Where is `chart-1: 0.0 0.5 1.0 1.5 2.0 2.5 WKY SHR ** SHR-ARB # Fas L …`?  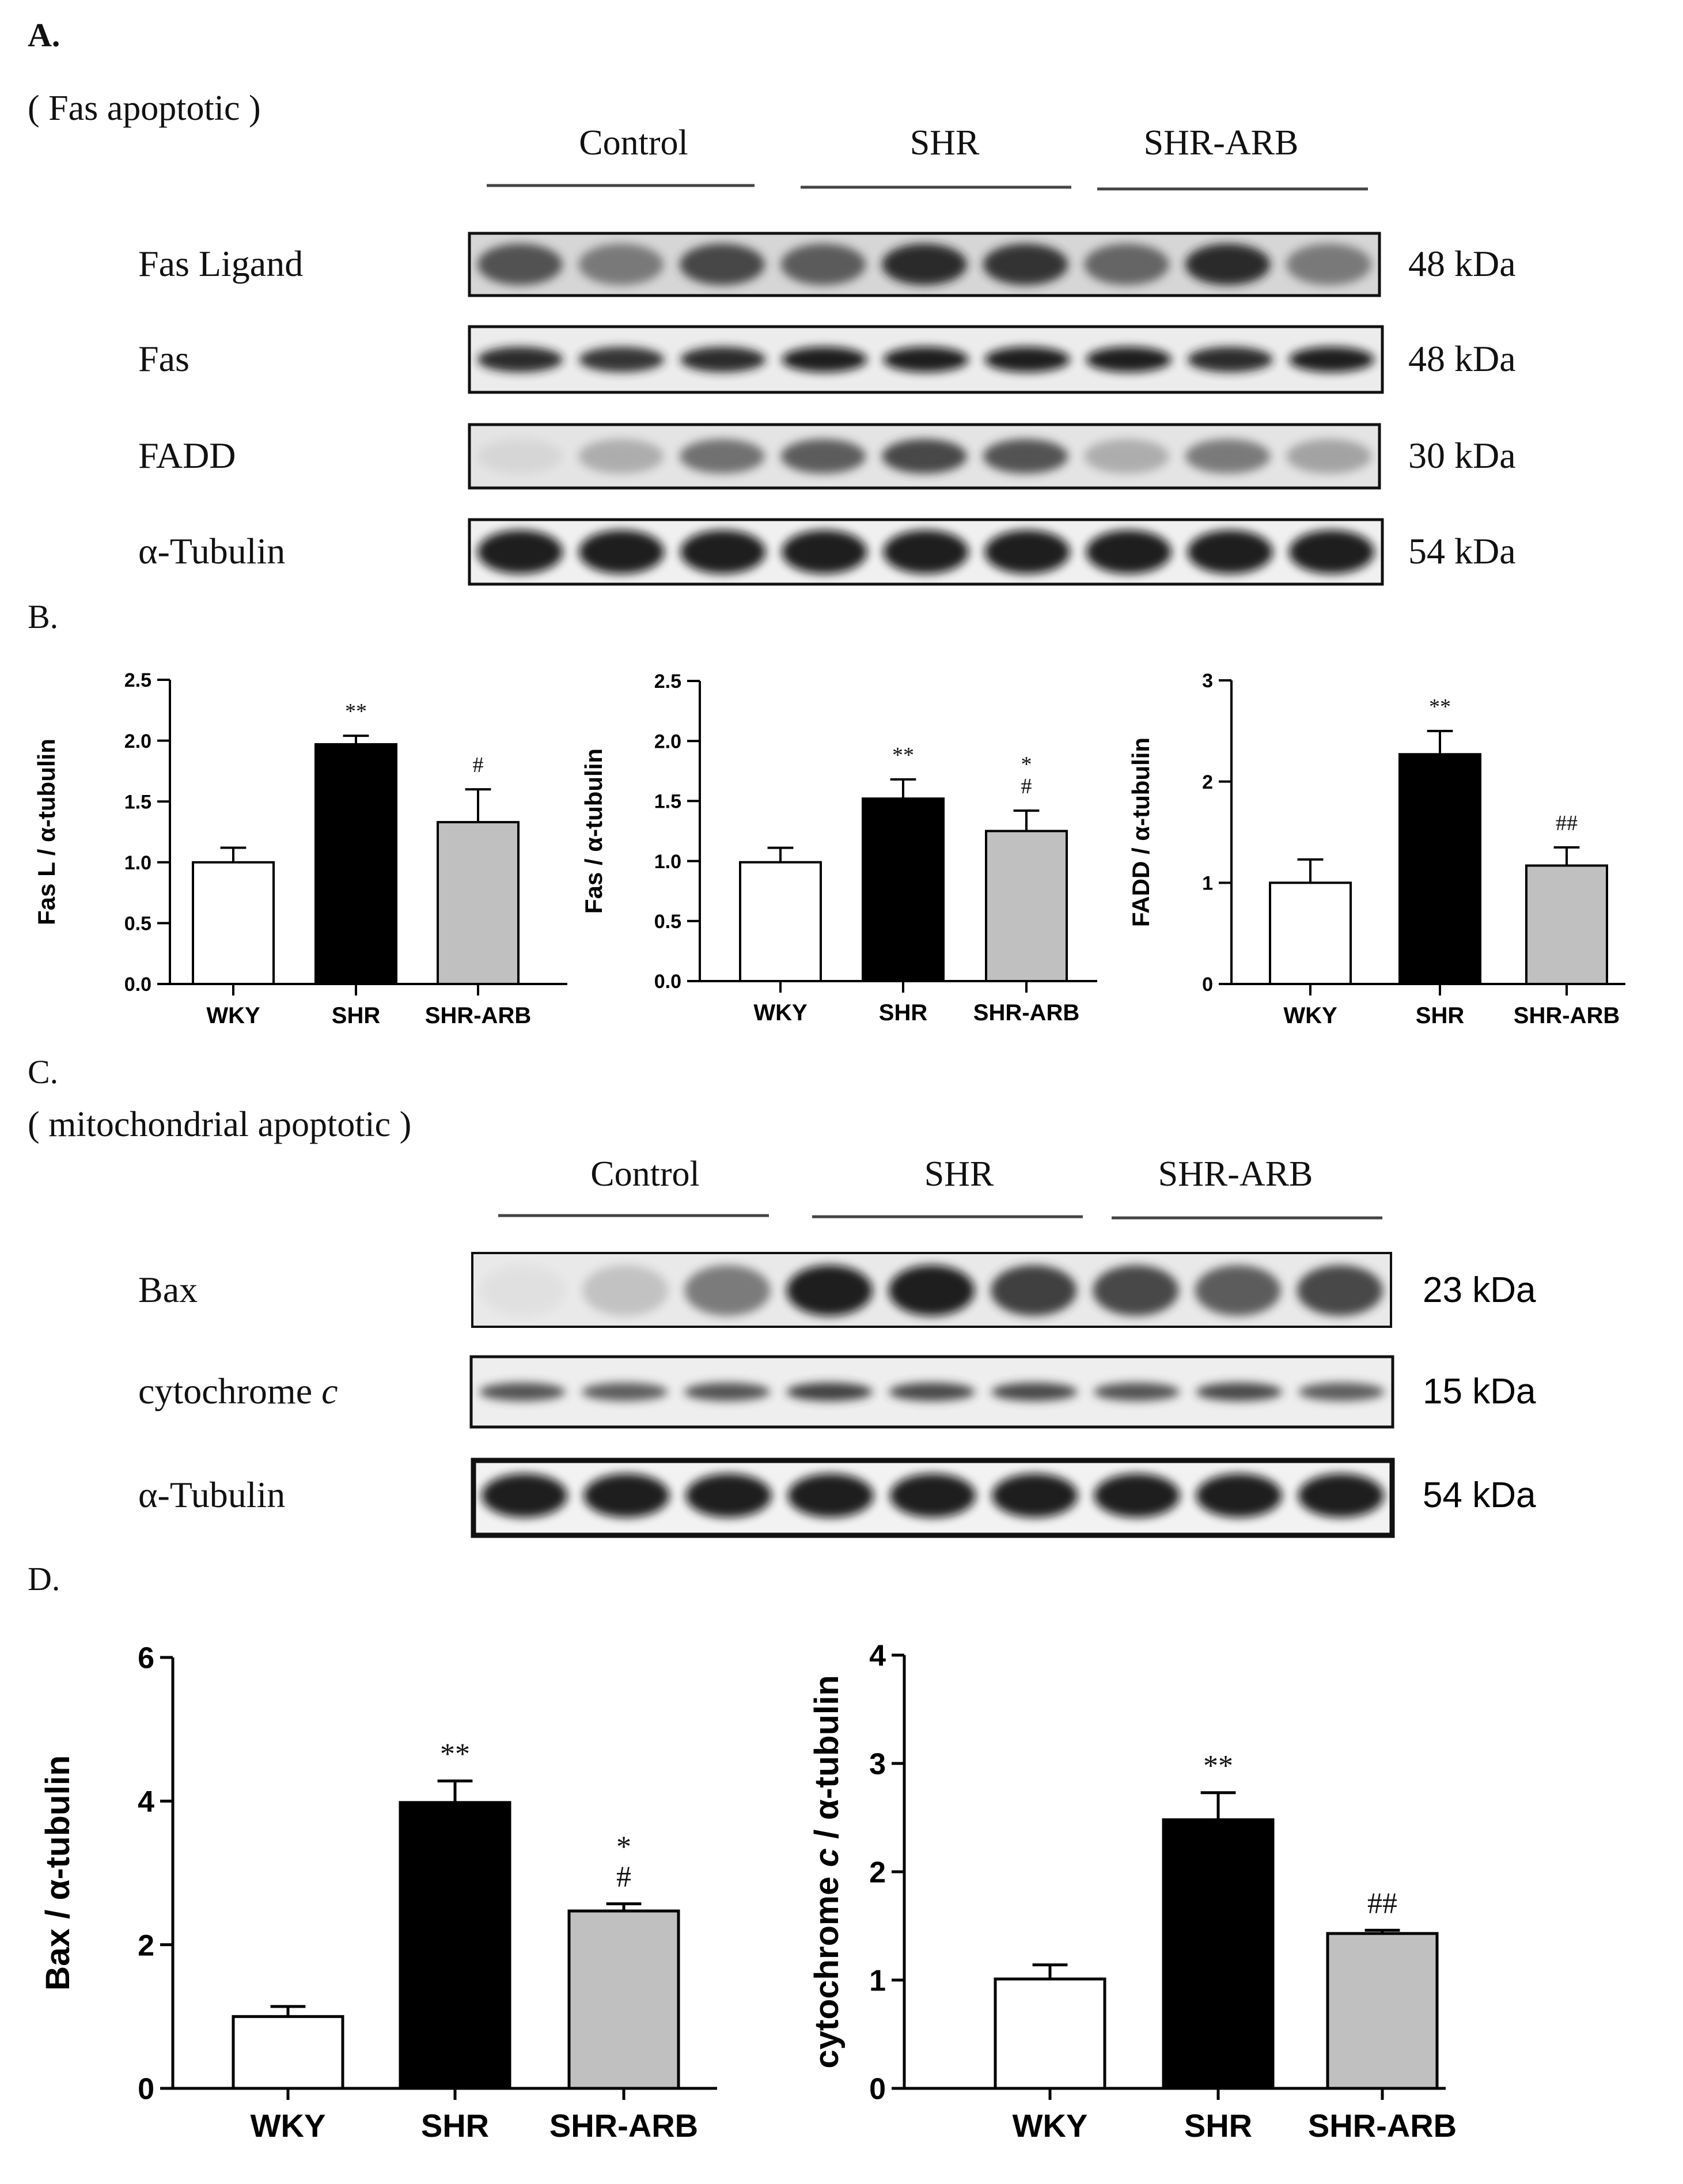
chart-1: 0.0 0.5 1.0 1.5 2.0 2.5 WKY SHR ** SHR-ARB # Fas L … is located at coordinates (300, 848).